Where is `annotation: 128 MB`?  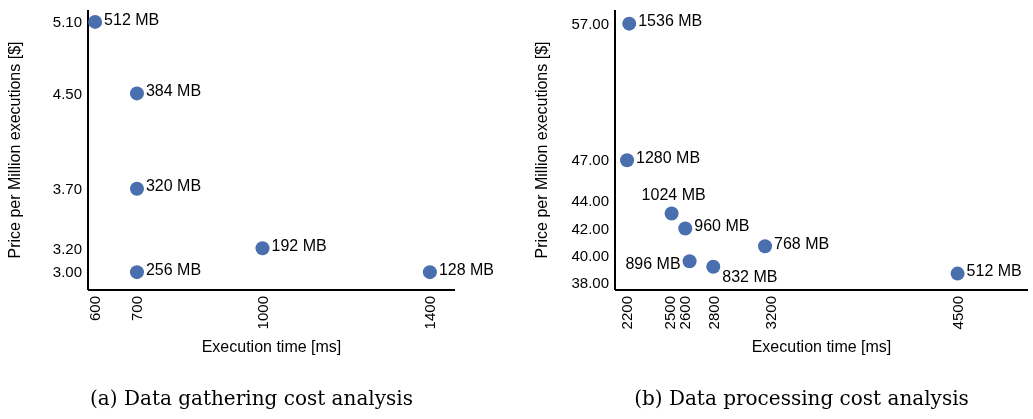 annotation: 128 MB is located at coordinates (466, 269).